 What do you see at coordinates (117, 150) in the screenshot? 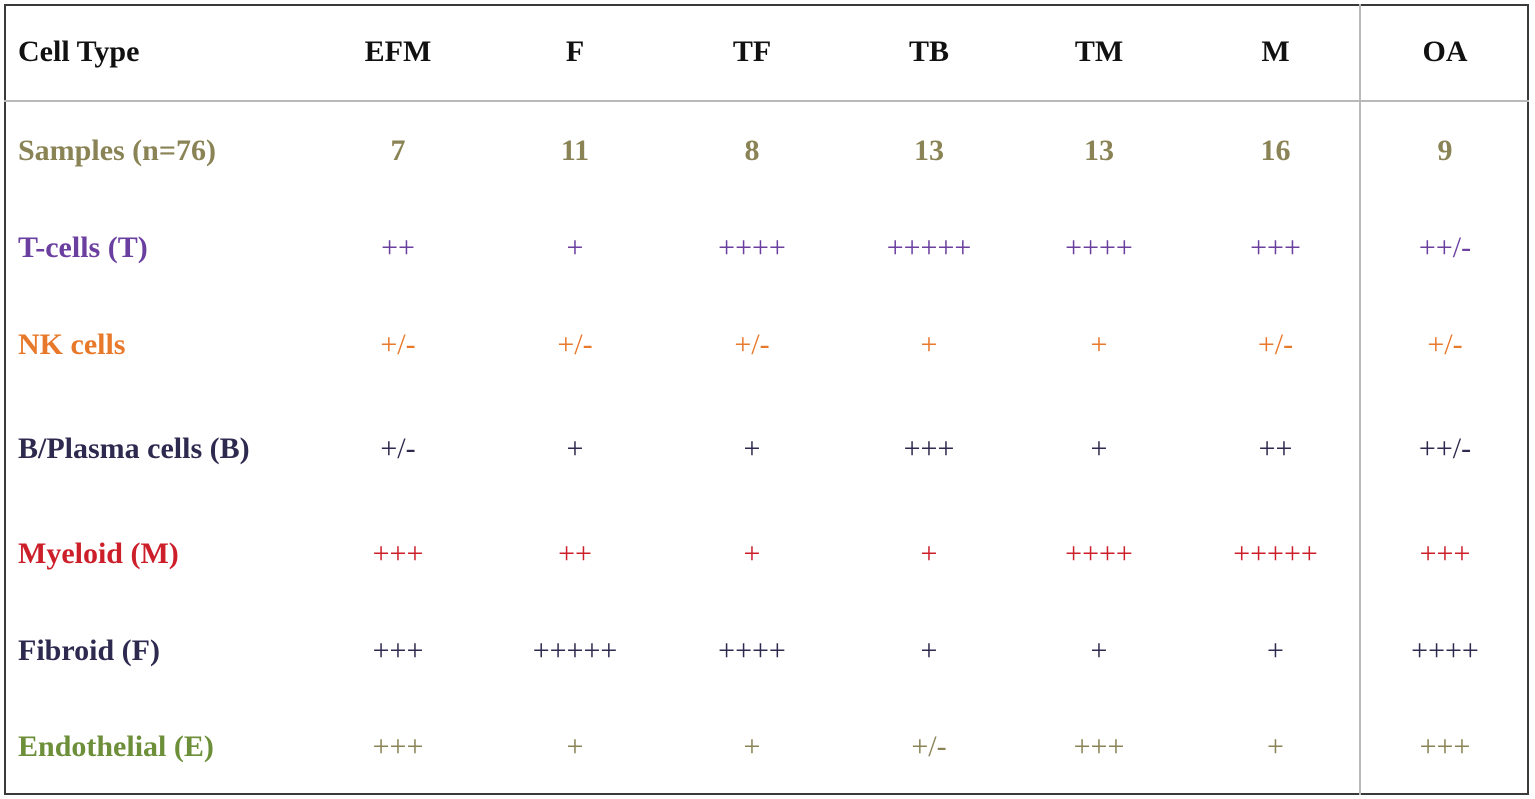
I see `row-label: Samples (n=76)` at bounding box center [117, 150].